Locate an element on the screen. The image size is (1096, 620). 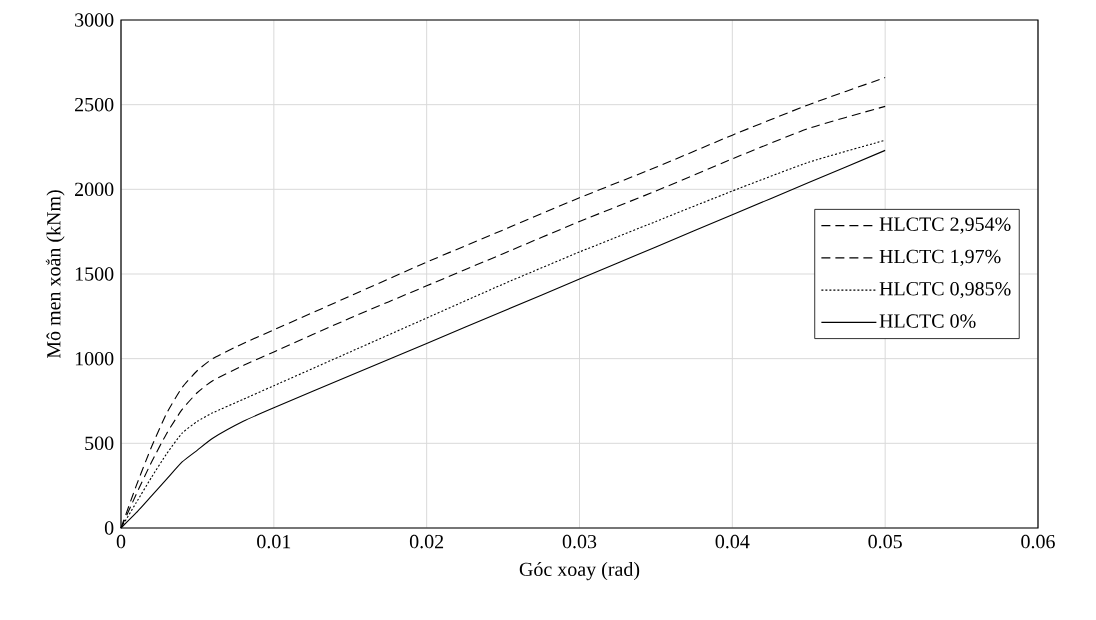
y-tick-label: 1000 is located at coordinates (94, 358).